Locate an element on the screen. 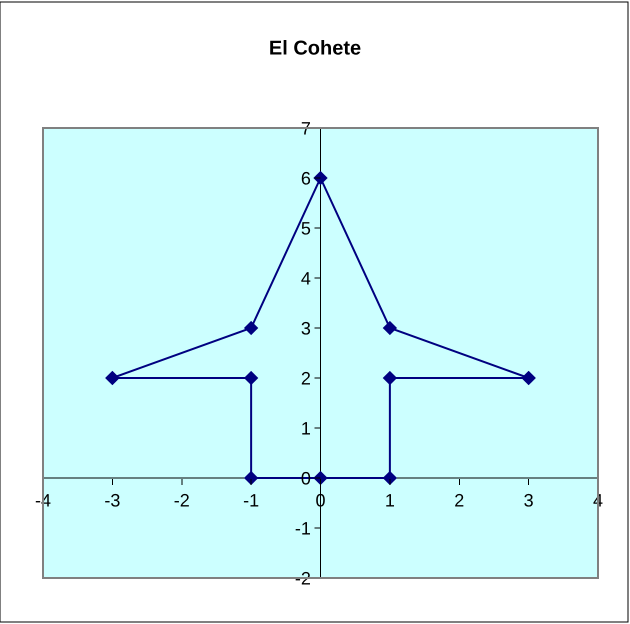  y-tick-label: 5 is located at coordinates (305, 228).